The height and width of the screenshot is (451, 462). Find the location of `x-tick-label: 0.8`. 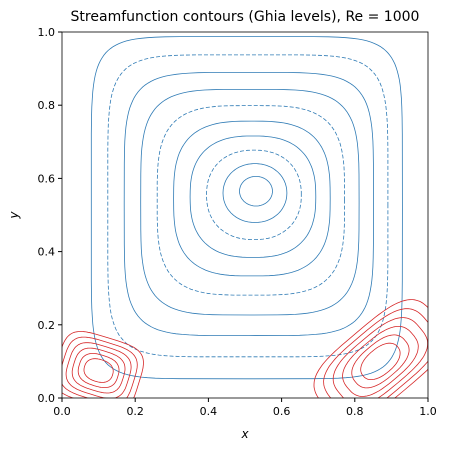

x-tick-label: 0.8 is located at coordinates (355, 411).